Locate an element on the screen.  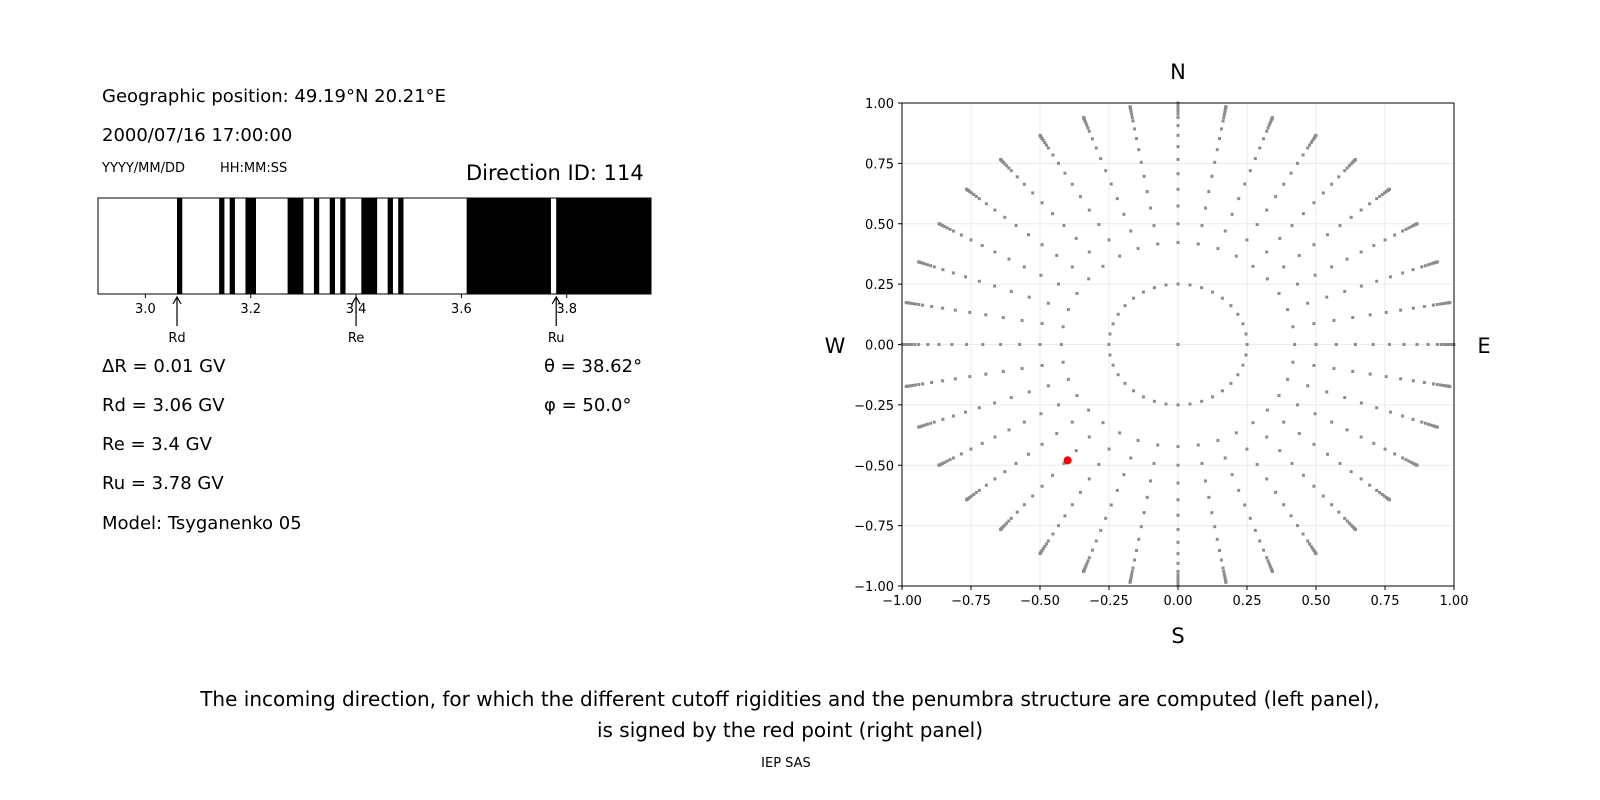
x-tick-label: −1.00 is located at coordinates (902, 601).